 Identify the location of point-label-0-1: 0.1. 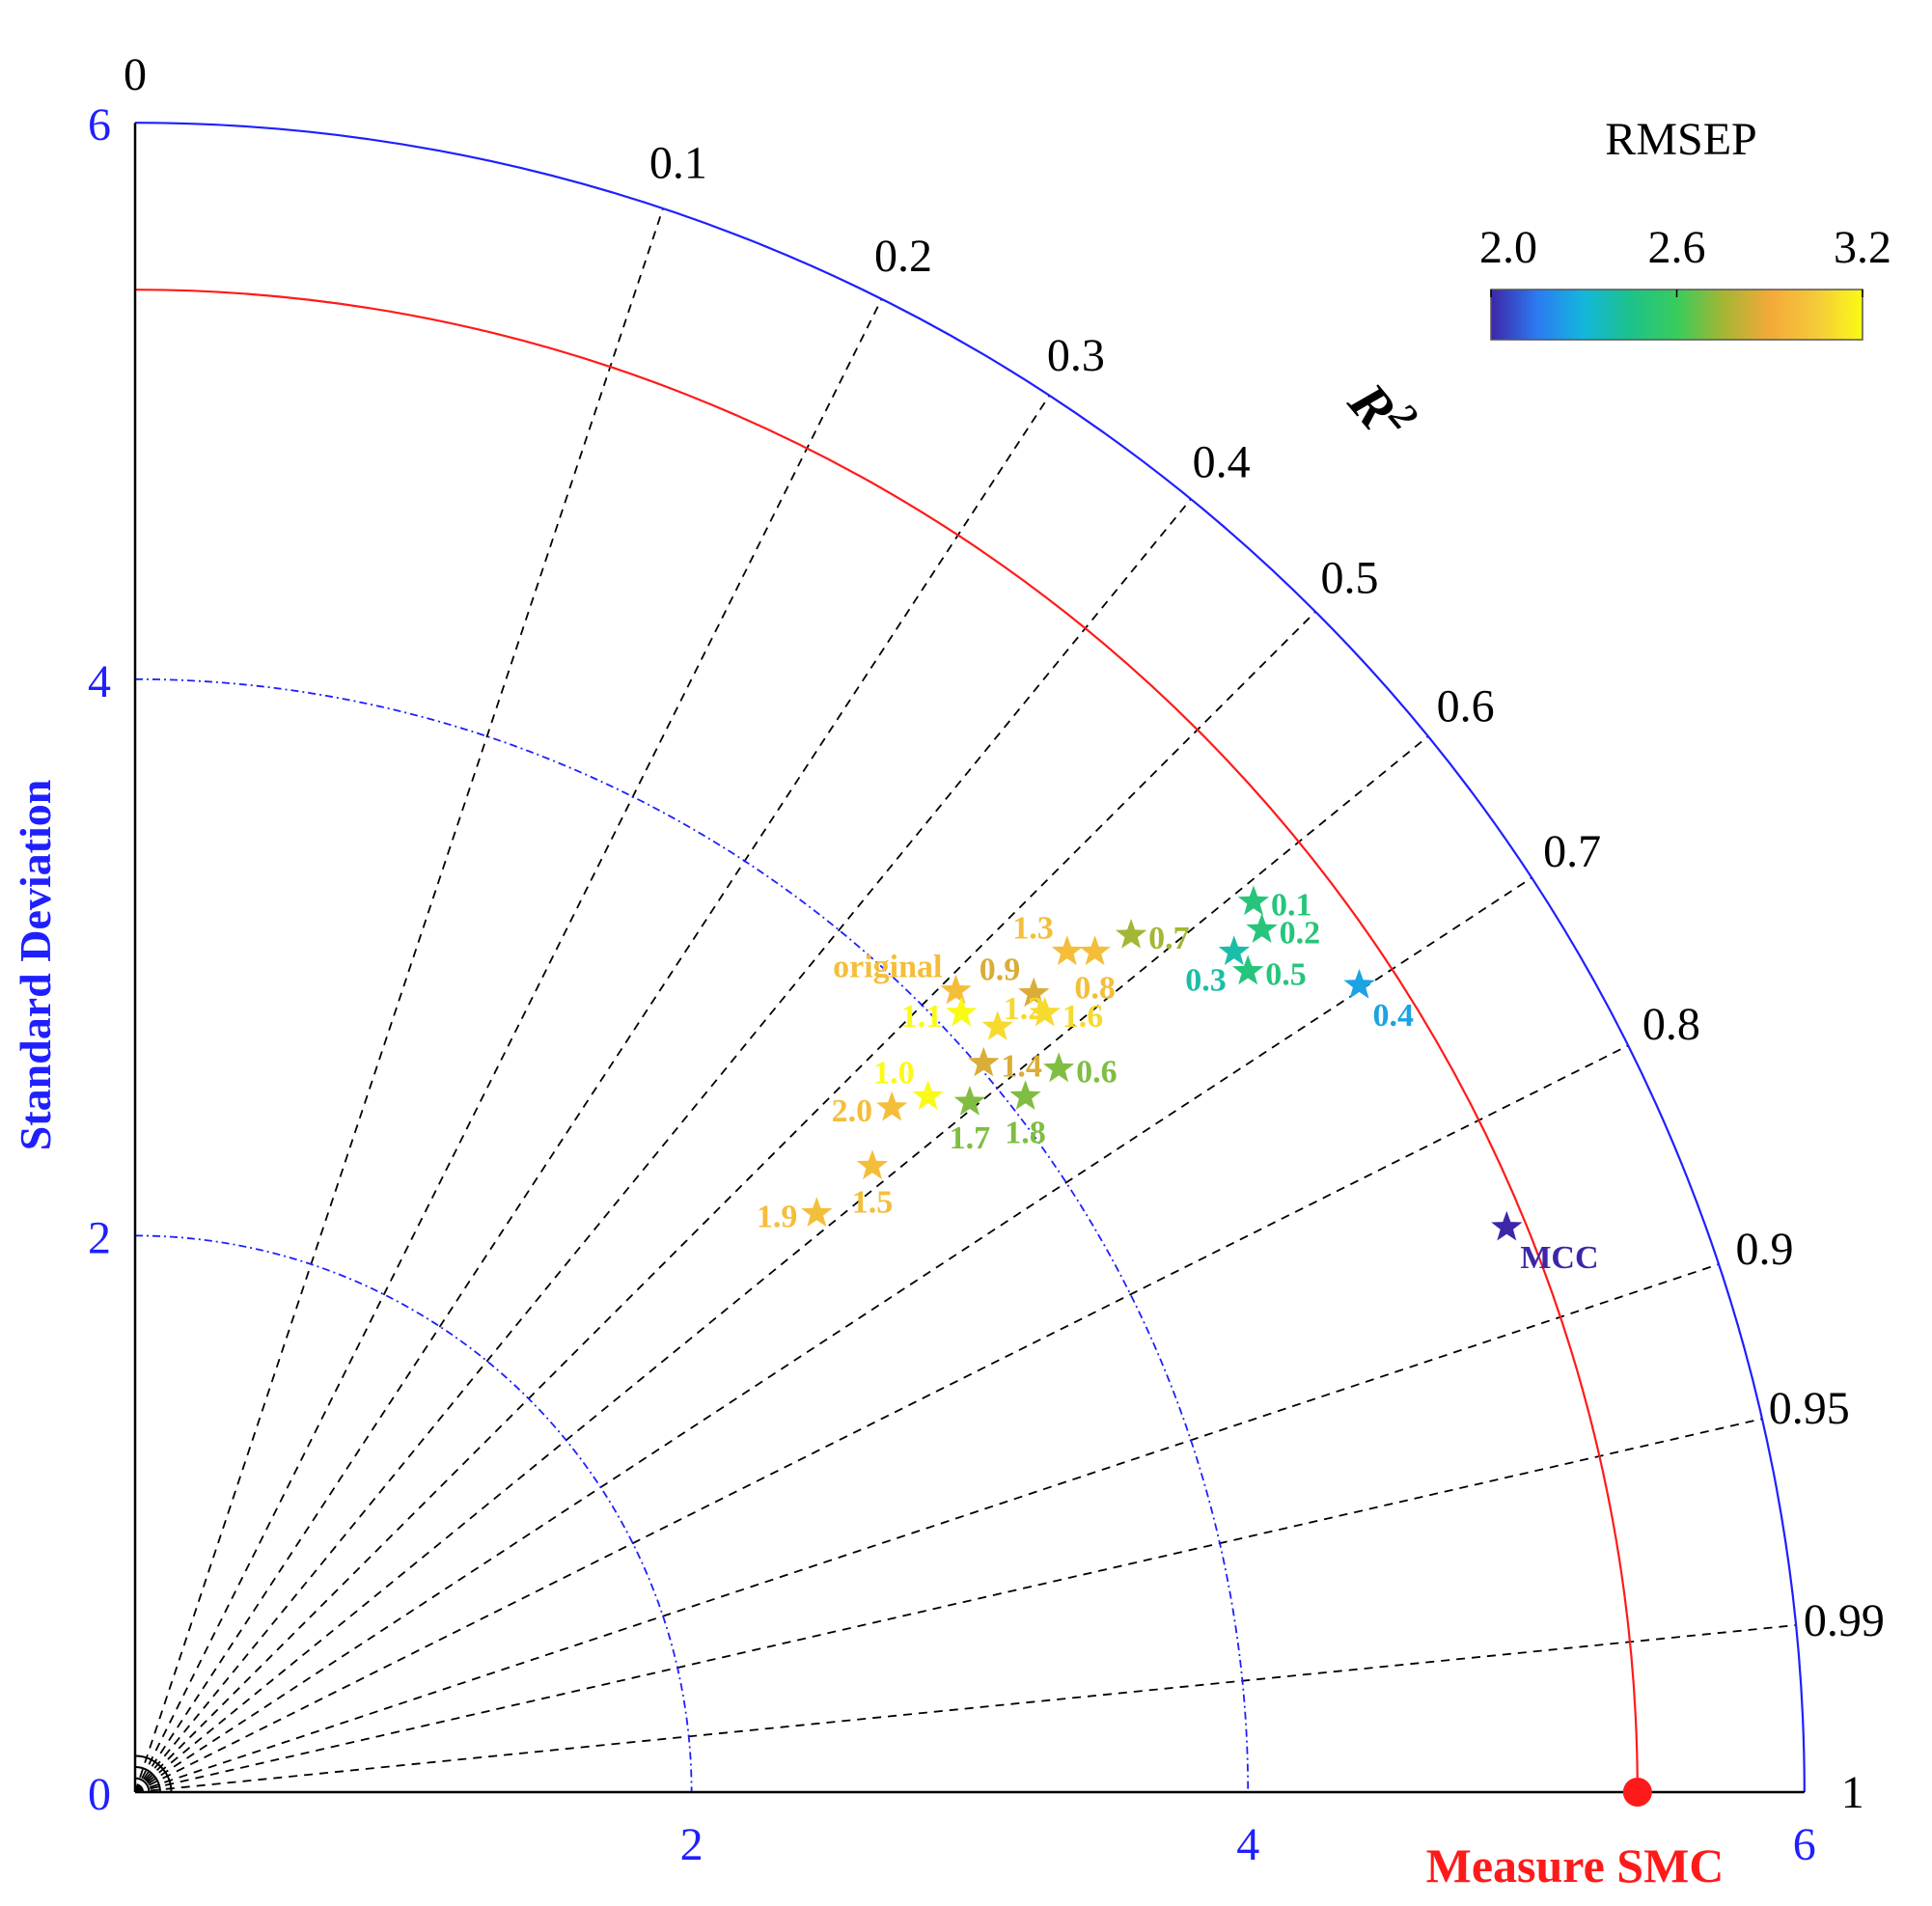
(1291, 905).